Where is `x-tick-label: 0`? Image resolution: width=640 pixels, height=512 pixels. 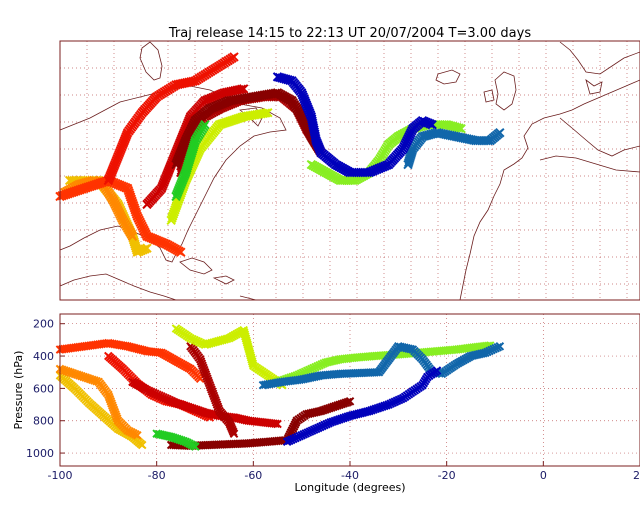 x-tick-label: 0 is located at coordinates (543, 475).